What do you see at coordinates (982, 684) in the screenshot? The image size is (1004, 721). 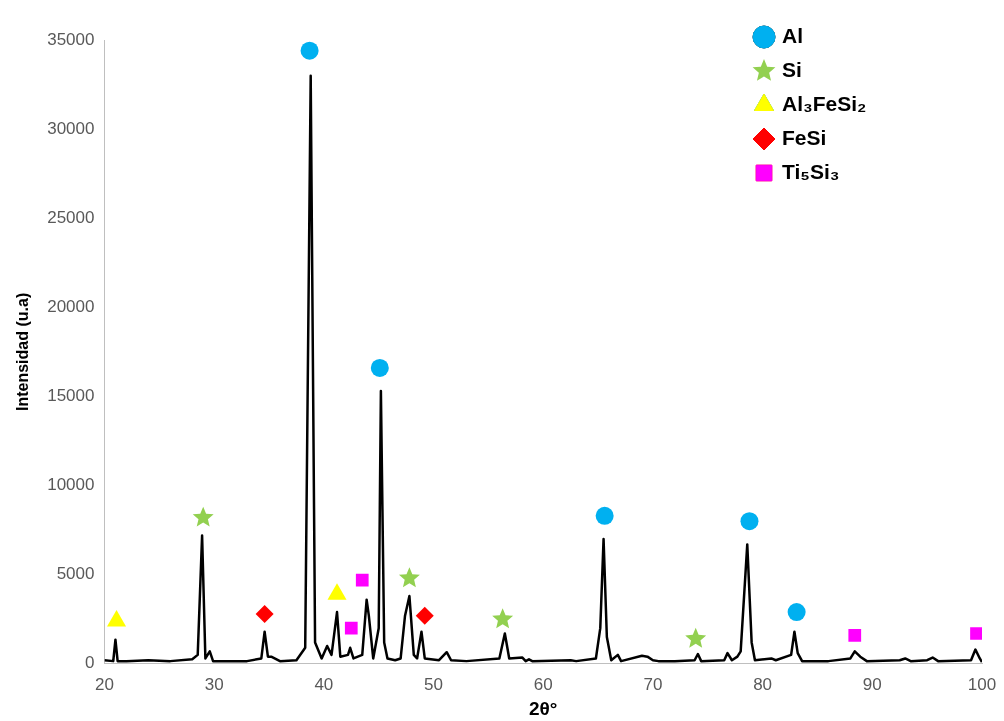 I see `x-tick-label: 100` at bounding box center [982, 684].